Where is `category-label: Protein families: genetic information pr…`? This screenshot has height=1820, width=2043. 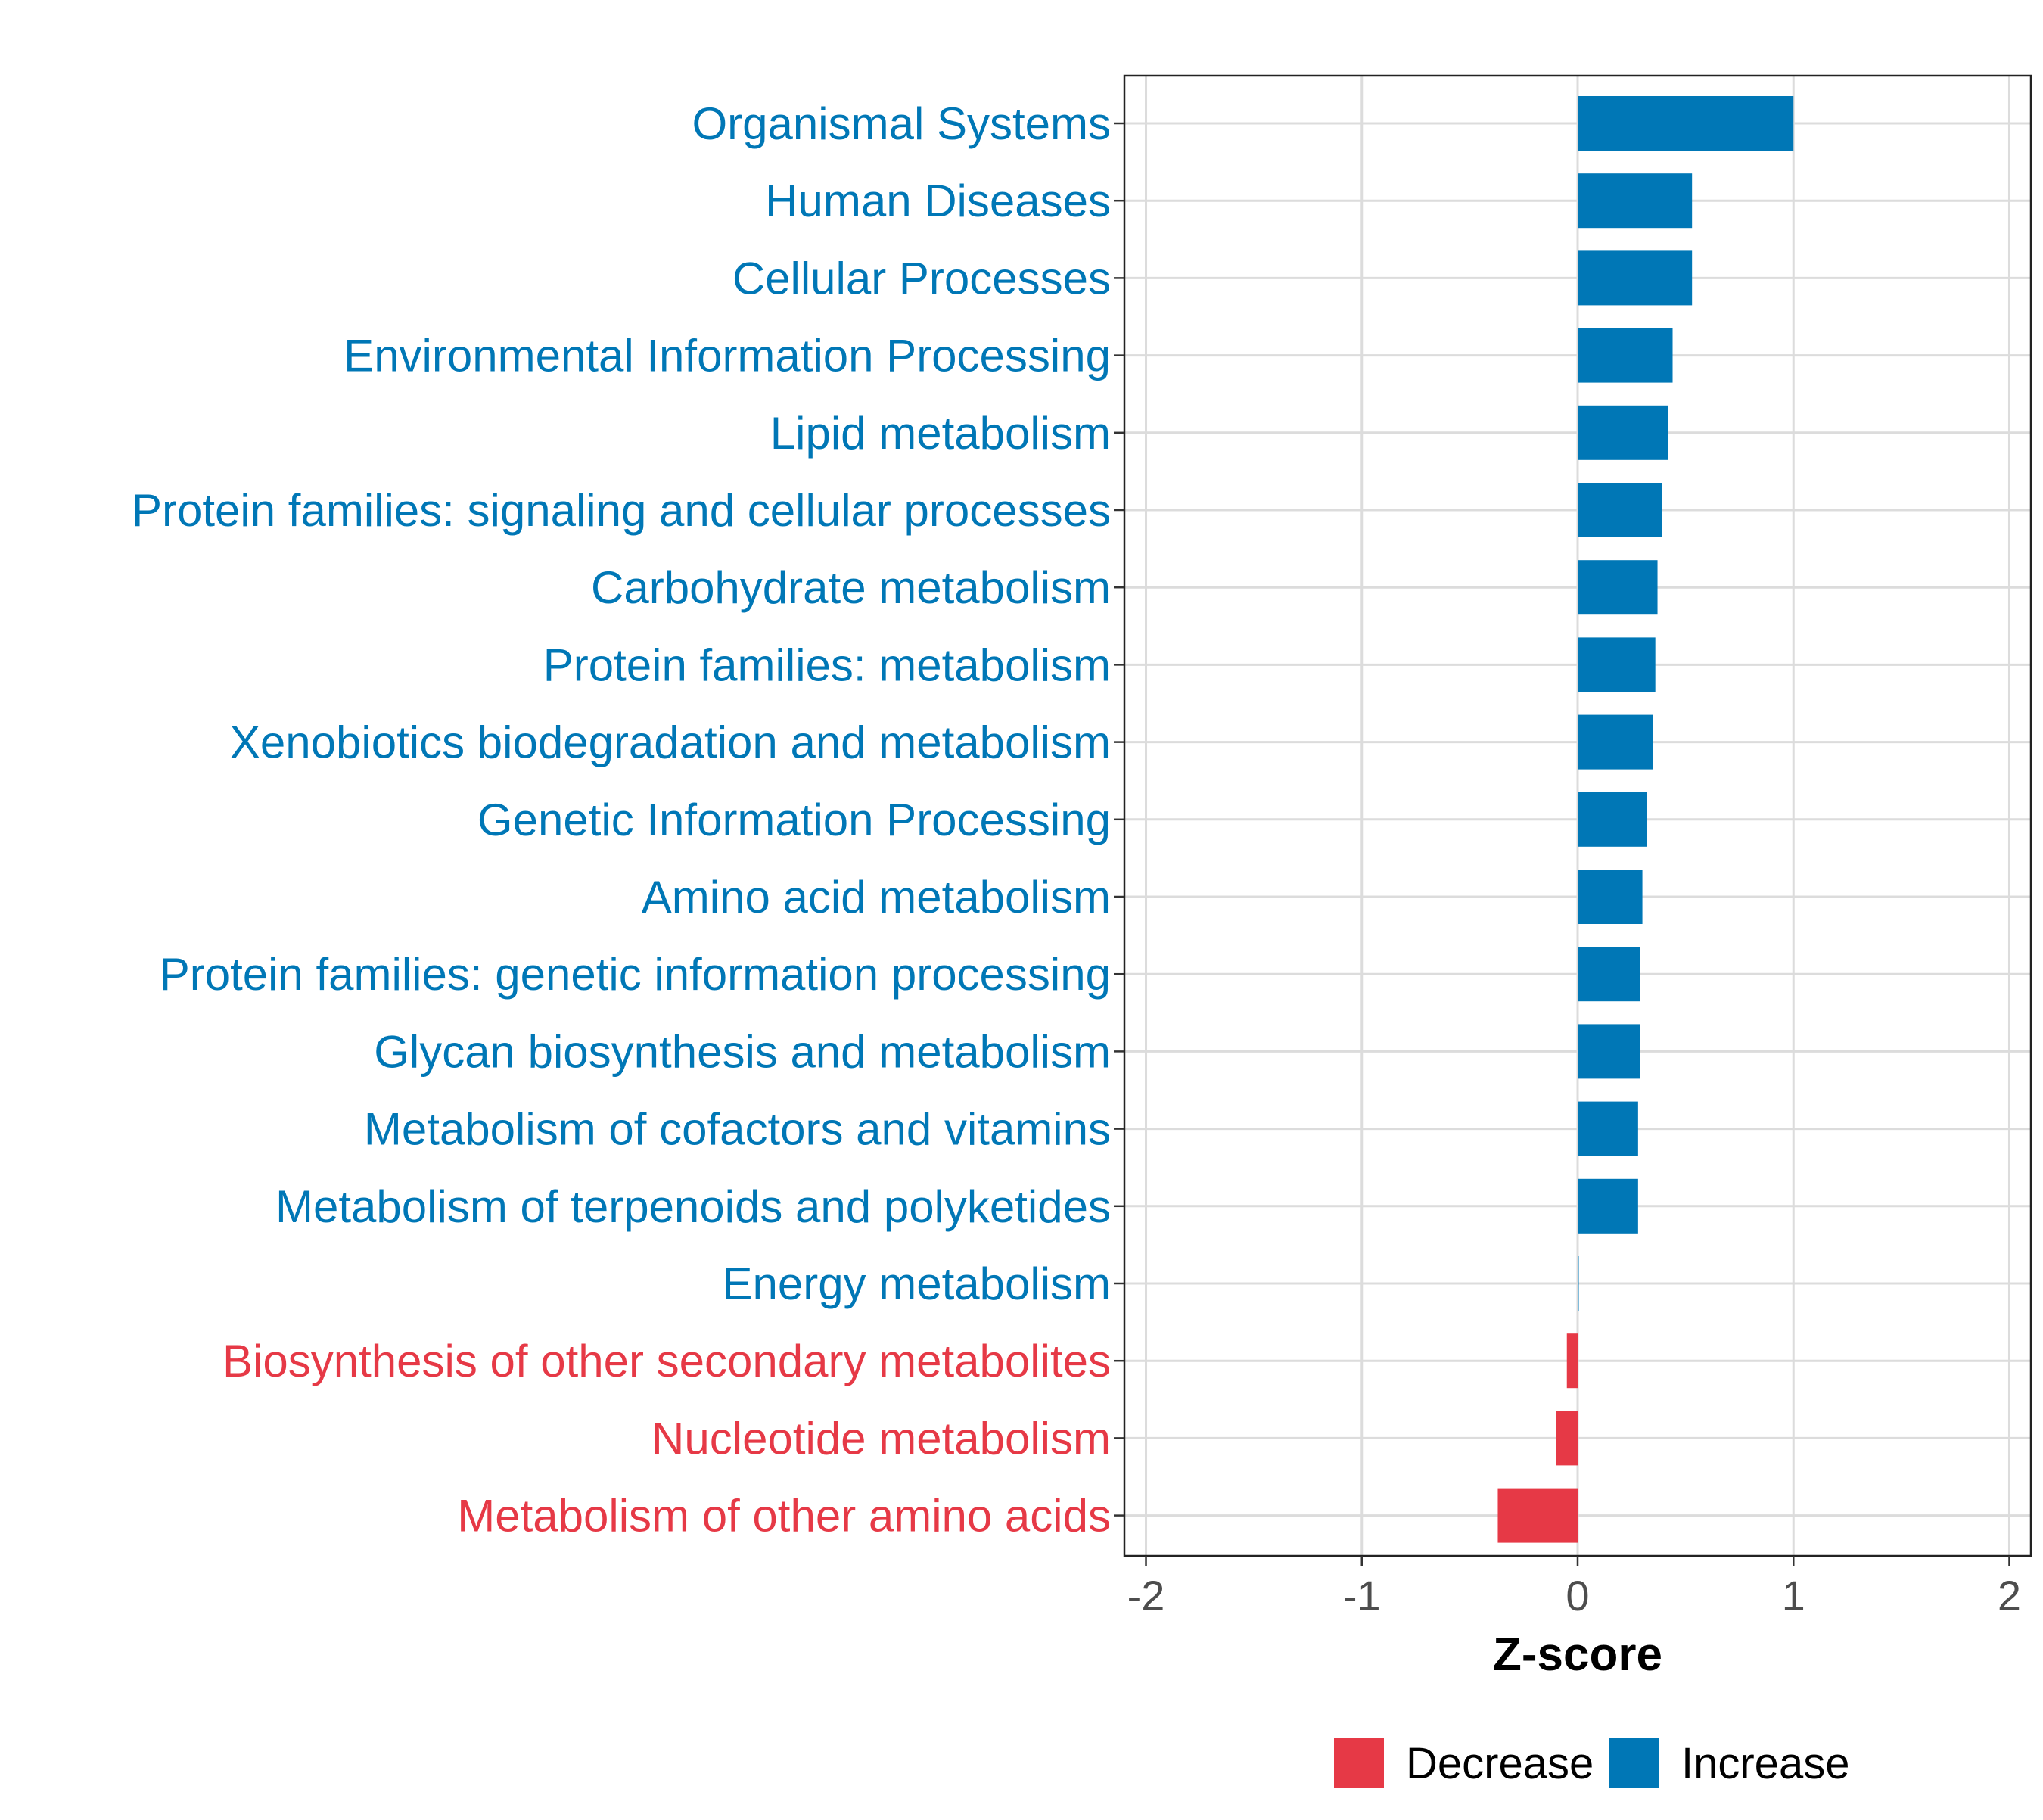 category-label: Protein families: genetic information pr… is located at coordinates (636, 975).